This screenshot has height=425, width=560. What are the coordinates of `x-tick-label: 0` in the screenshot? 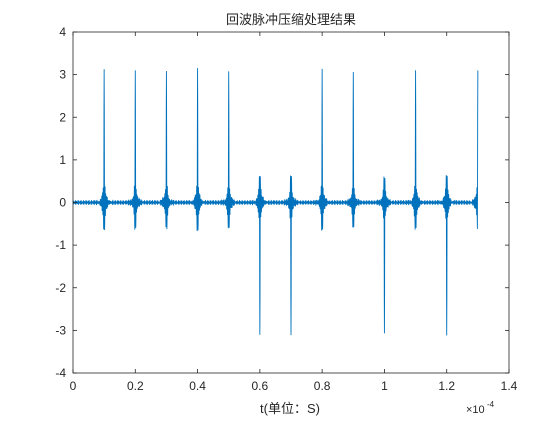 It's located at (73, 386).